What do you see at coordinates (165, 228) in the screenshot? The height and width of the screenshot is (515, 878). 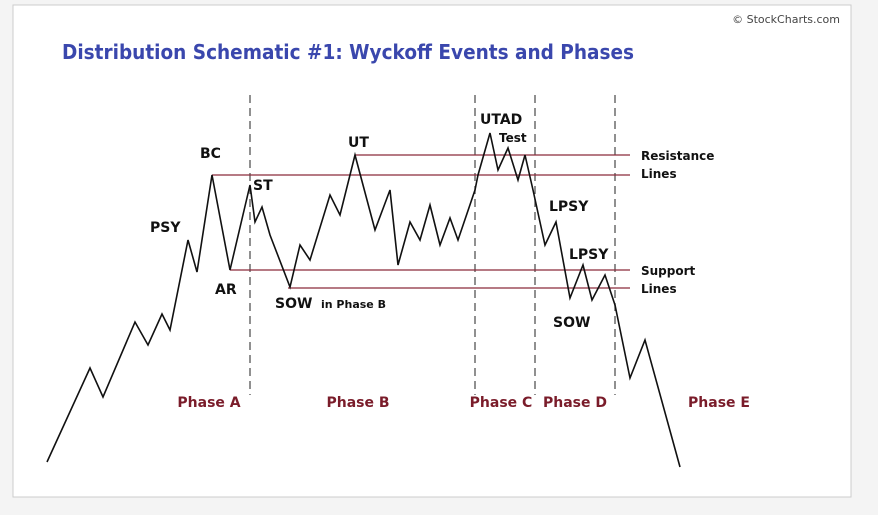 I see `event-label: PSY` at bounding box center [165, 228].